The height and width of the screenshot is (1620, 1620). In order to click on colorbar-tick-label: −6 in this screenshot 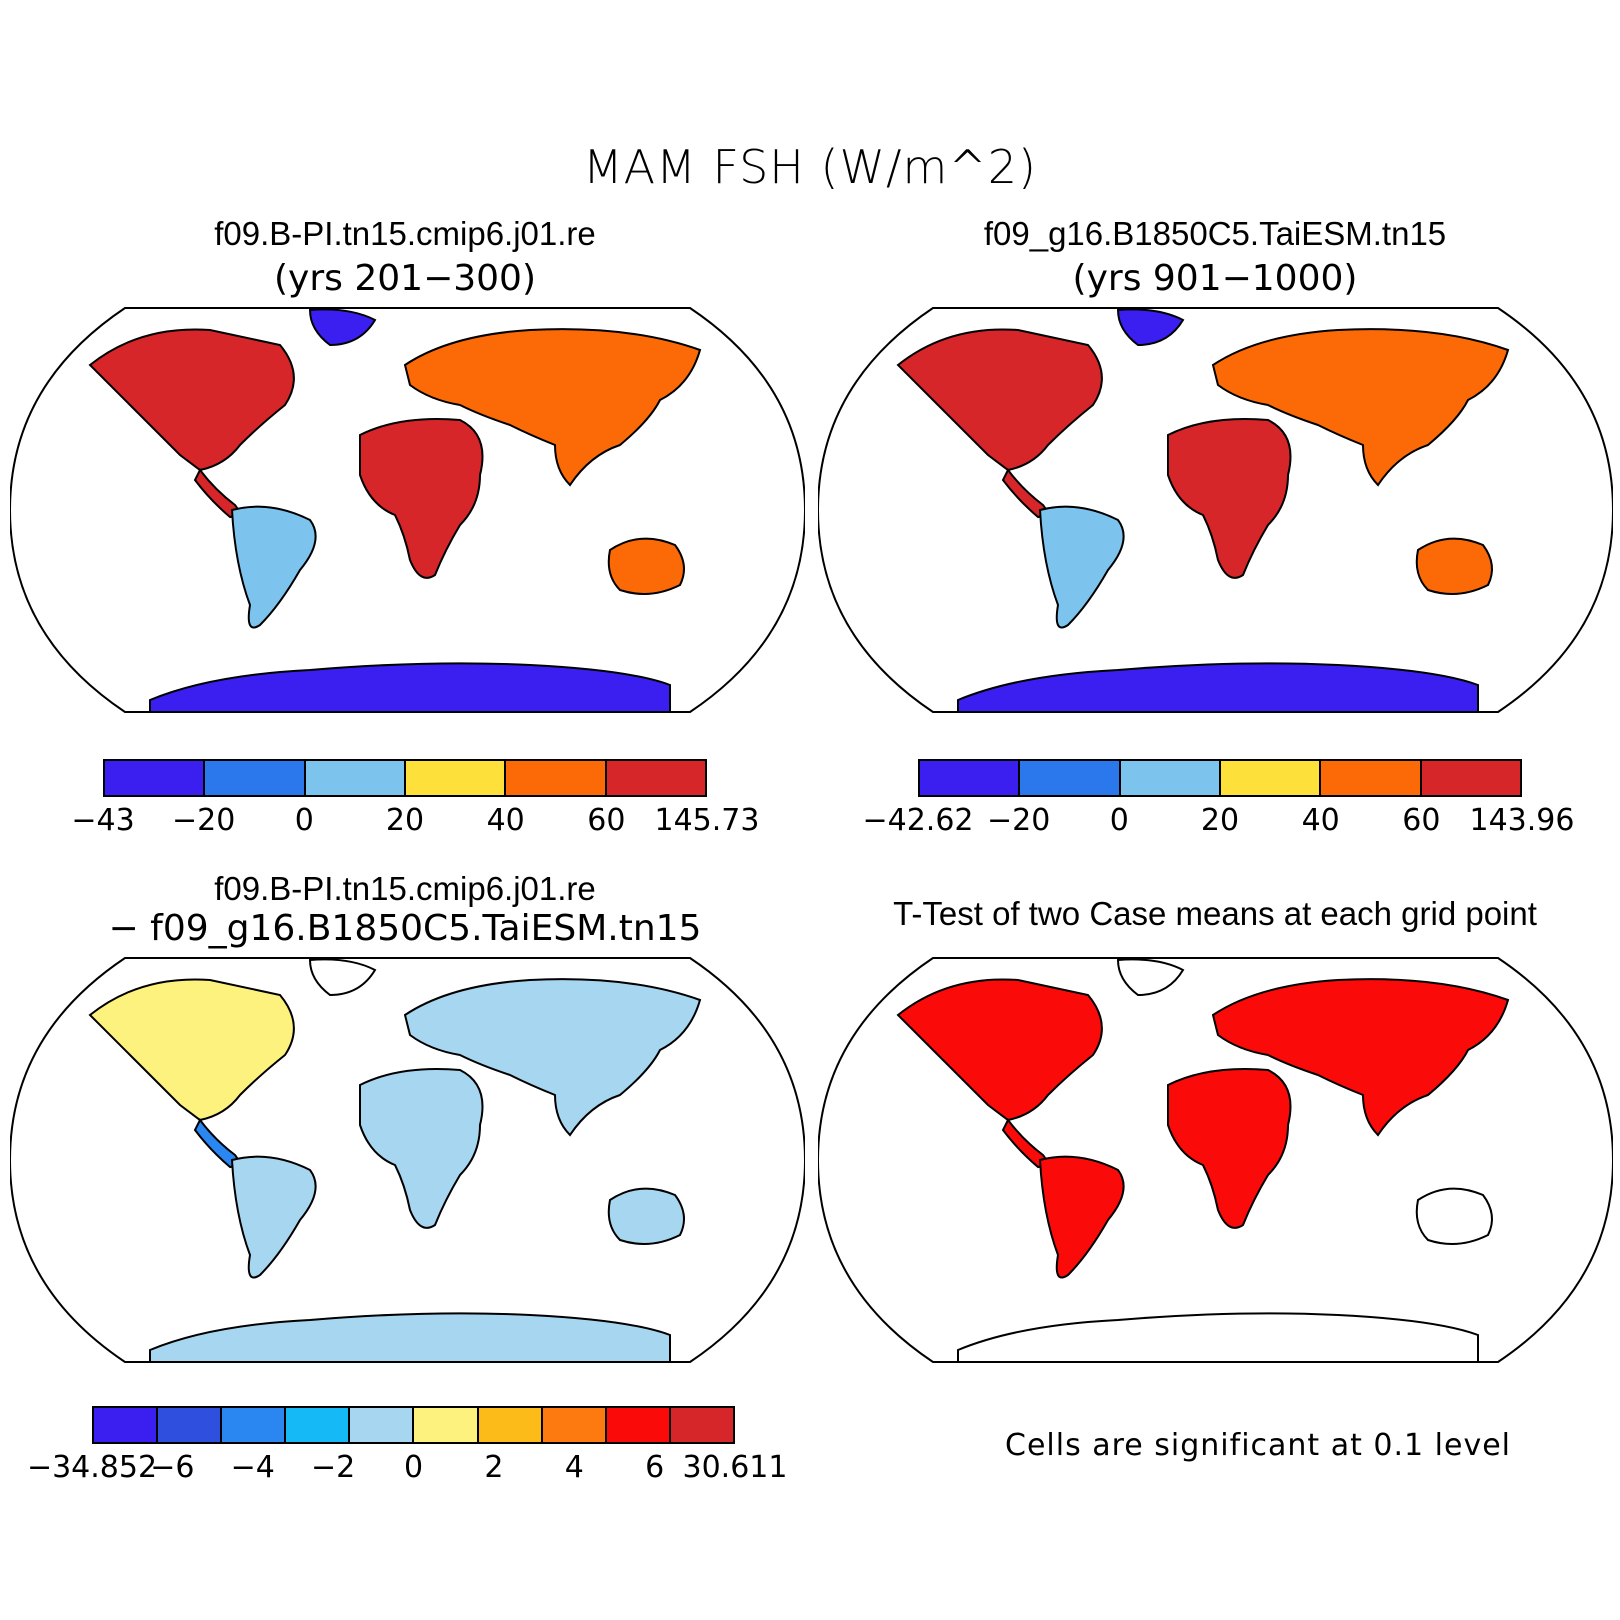, I will do `click(172, 1467)`.